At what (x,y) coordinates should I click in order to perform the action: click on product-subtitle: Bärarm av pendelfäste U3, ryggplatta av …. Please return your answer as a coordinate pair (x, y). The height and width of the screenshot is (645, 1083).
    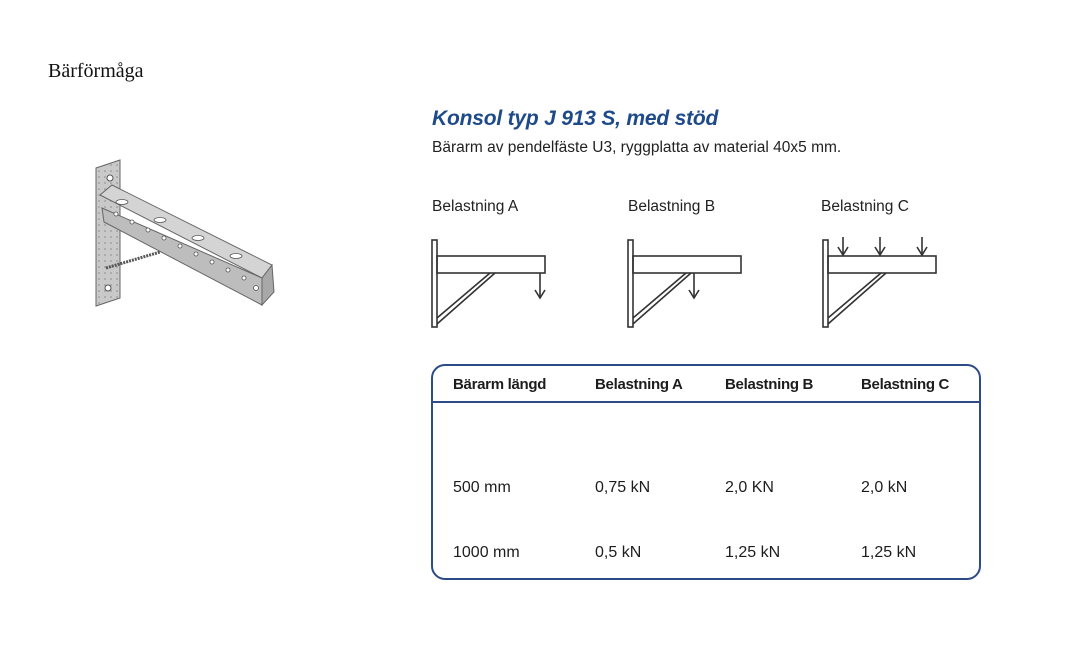
    Looking at the image, I should click on (637, 147).